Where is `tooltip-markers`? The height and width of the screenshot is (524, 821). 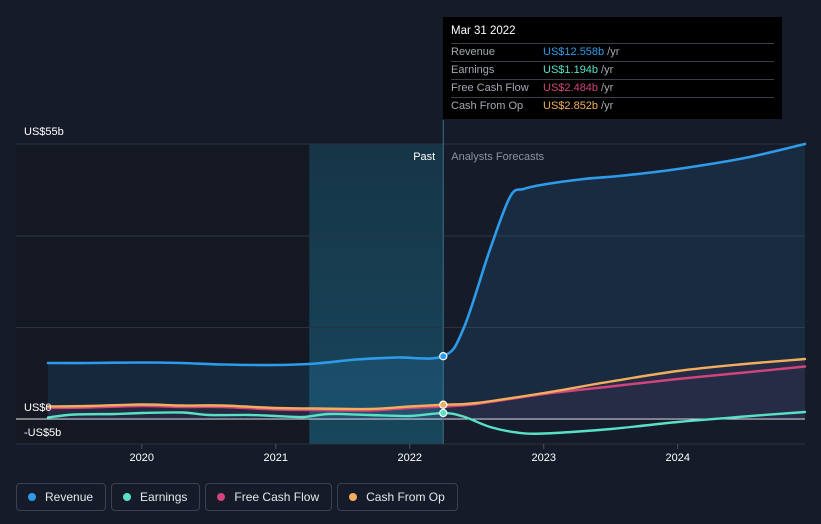 tooltip-markers is located at coordinates (443, 385).